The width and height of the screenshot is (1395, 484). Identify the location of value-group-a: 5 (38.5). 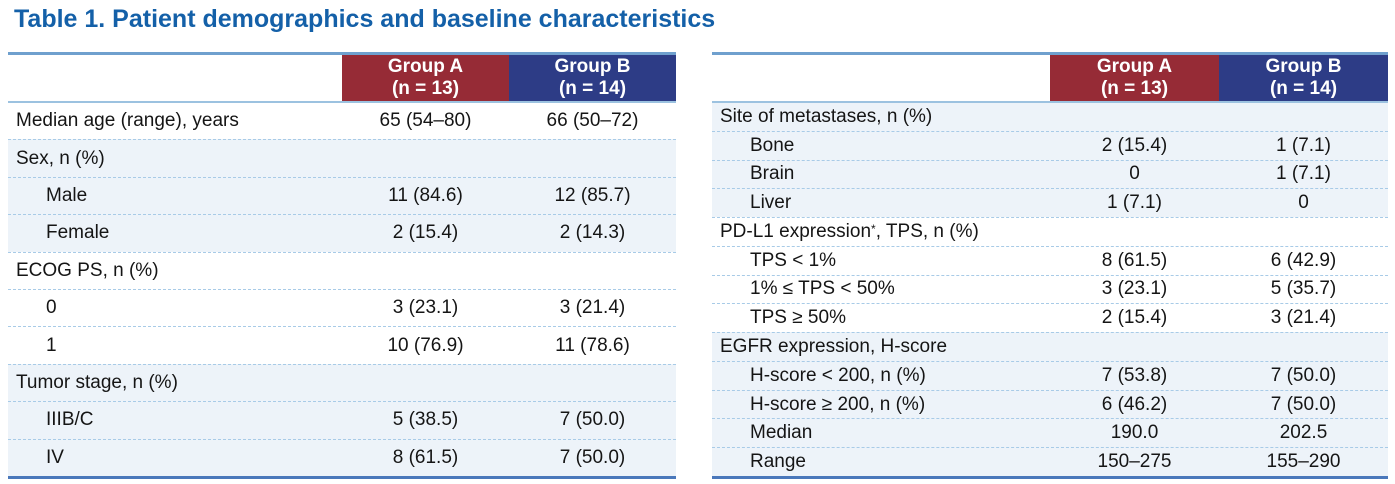
(425, 420).